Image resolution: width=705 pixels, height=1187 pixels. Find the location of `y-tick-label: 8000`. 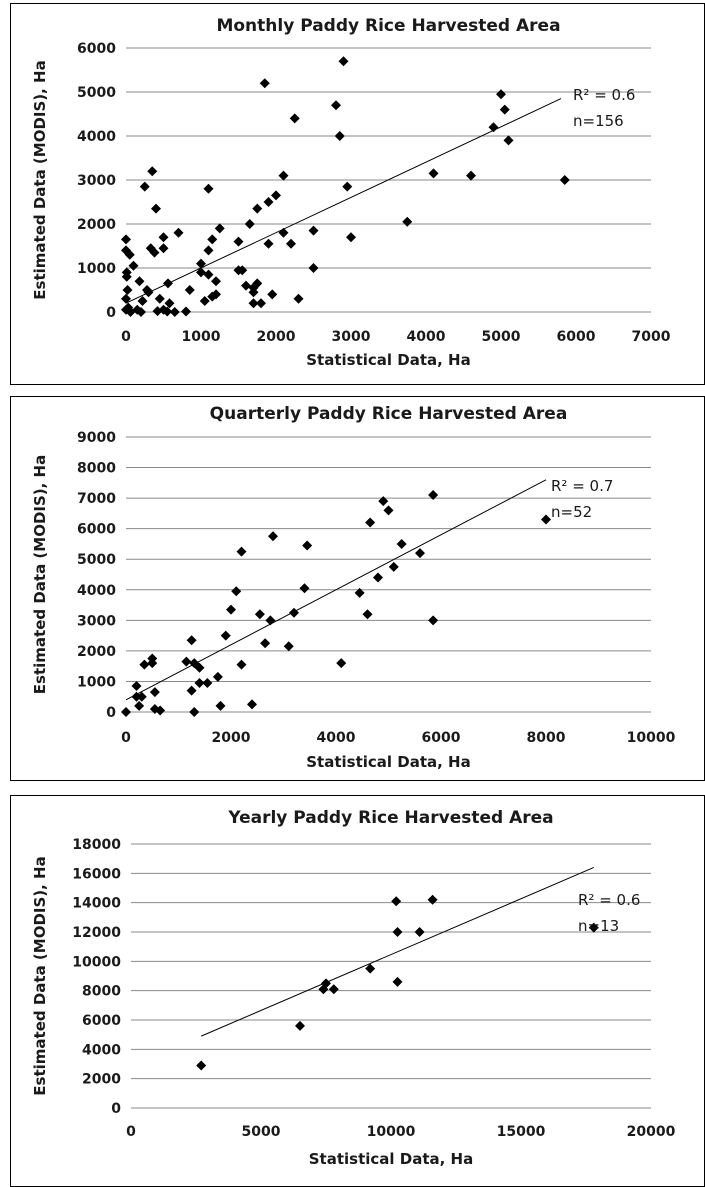

y-tick-label: 8000 is located at coordinates (101, 992).